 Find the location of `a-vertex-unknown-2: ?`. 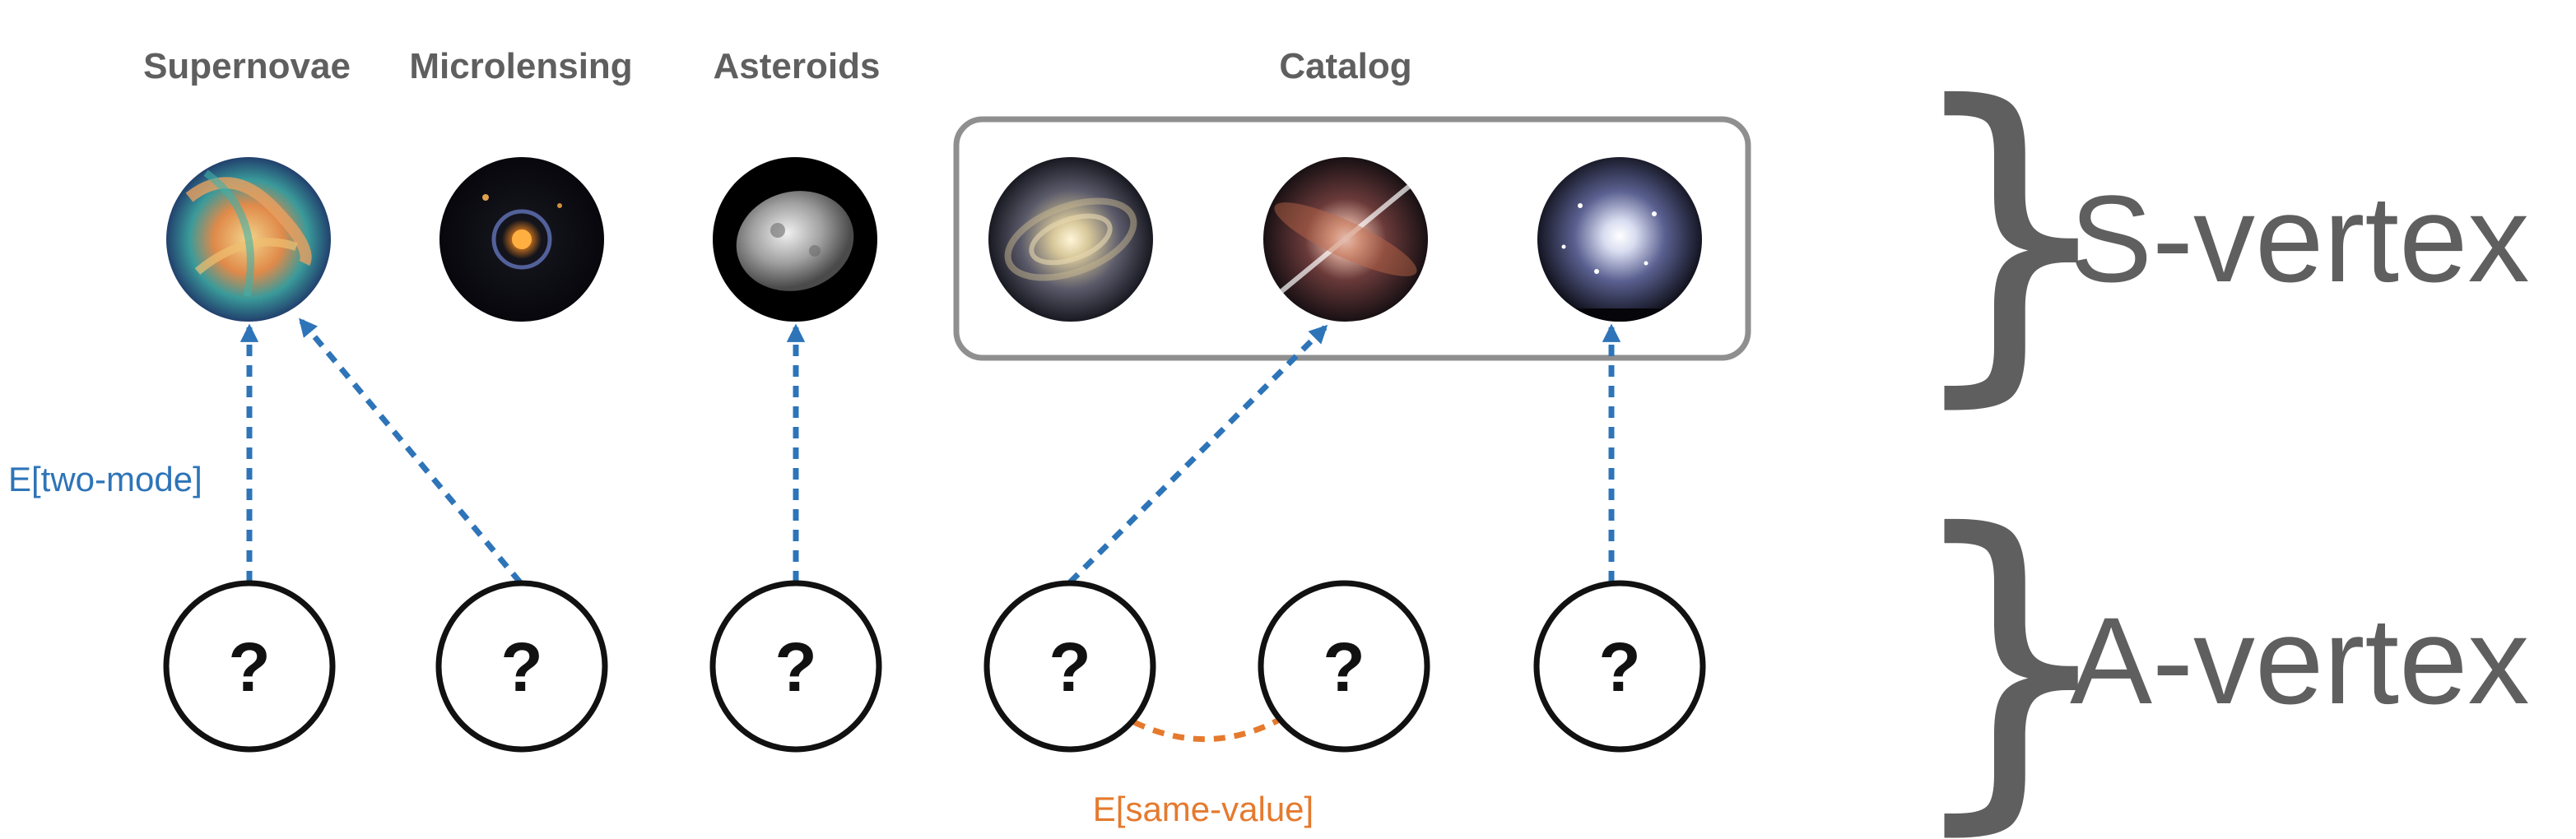

a-vertex-unknown-2: ? is located at coordinates (521, 667).